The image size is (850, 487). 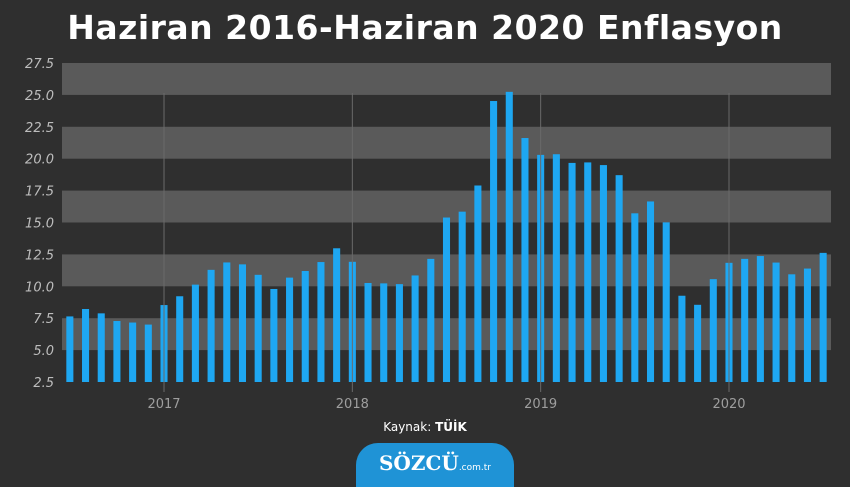 What do you see at coordinates (474, 468) in the screenshot?
I see `logo-sub-text: .com.tr` at bounding box center [474, 468].